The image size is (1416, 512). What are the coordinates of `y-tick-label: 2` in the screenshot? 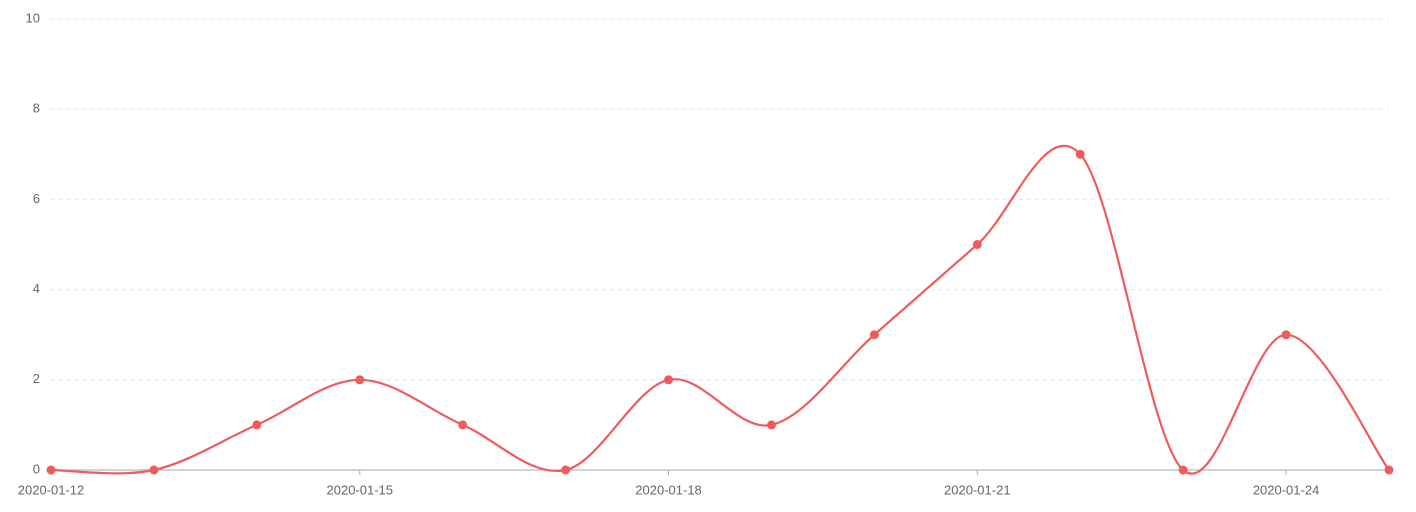 It's located at (36, 378).